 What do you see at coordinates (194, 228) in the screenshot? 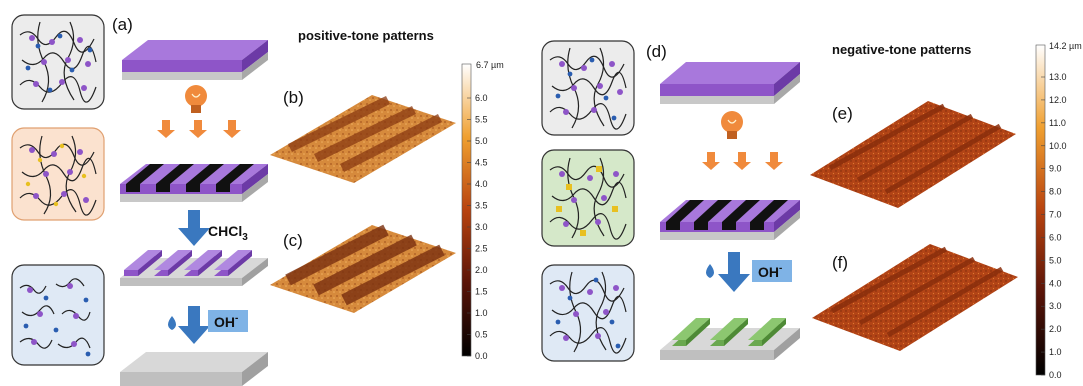
I see `solvent-arrow` at bounding box center [194, 228].